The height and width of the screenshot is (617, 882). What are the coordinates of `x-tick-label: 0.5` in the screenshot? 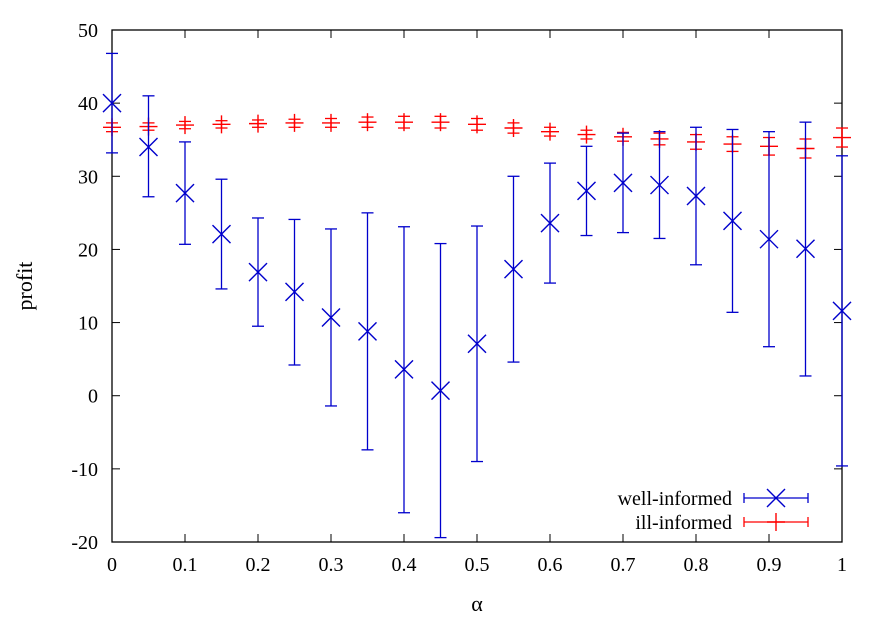 It's located at (477, 565).